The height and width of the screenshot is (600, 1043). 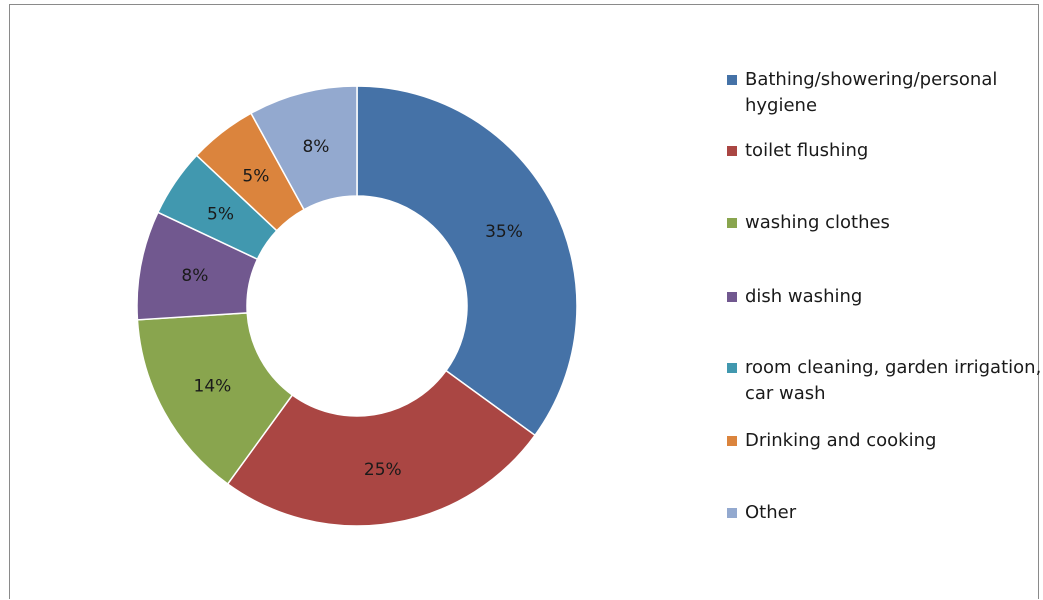 I want to click on legend-label-washing-clothes: washing clothes, so click(x=817, y=222).